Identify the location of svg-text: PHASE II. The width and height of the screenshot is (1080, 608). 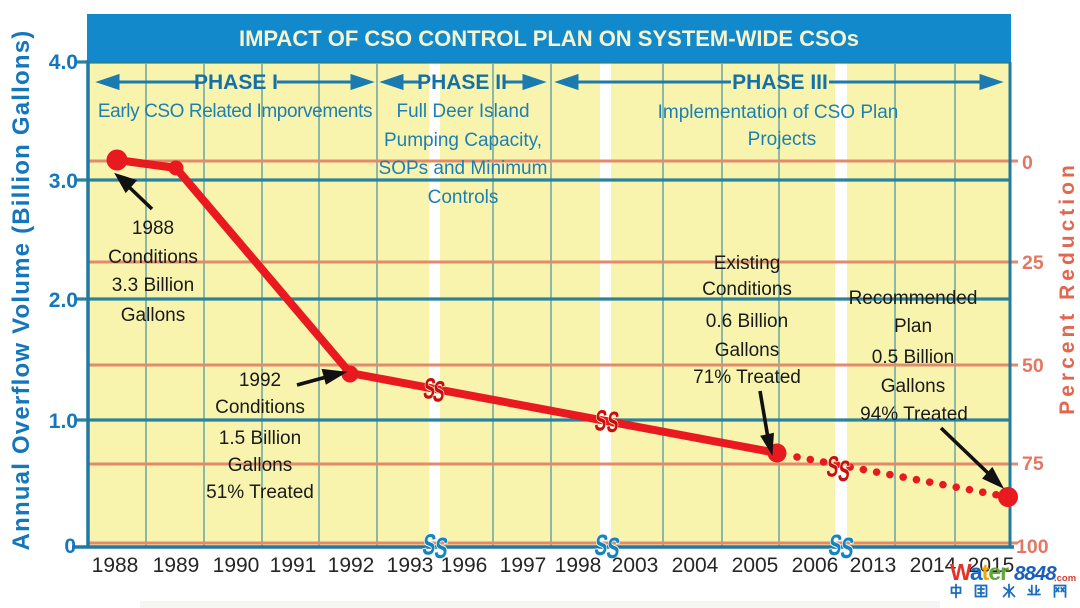
(462, 82).